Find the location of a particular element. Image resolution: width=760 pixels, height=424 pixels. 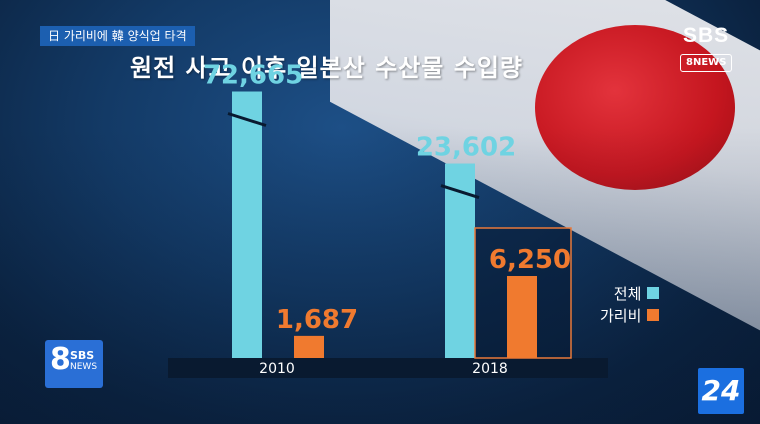

legend-item-total: 전체 is located at coordinates (630, 293).